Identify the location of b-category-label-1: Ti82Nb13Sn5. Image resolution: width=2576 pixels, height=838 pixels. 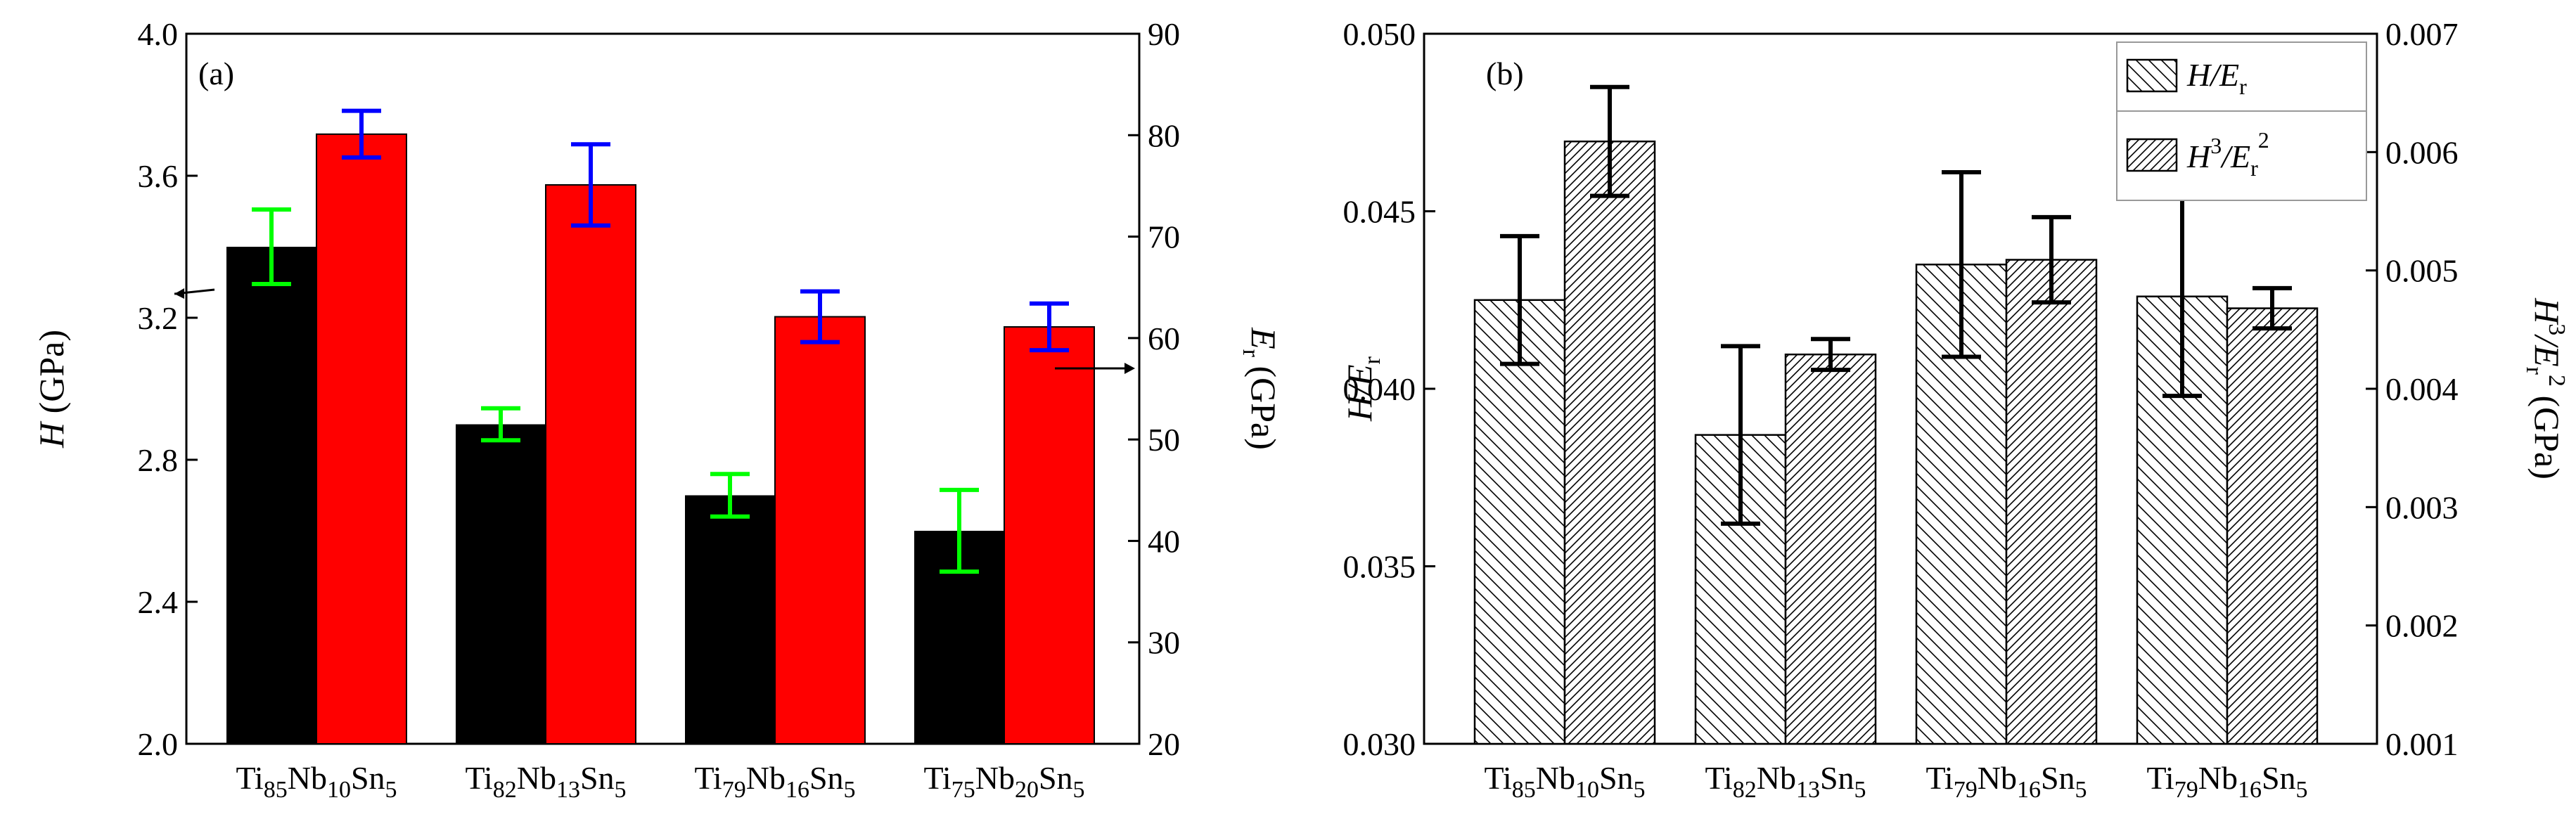
(1785, 781).